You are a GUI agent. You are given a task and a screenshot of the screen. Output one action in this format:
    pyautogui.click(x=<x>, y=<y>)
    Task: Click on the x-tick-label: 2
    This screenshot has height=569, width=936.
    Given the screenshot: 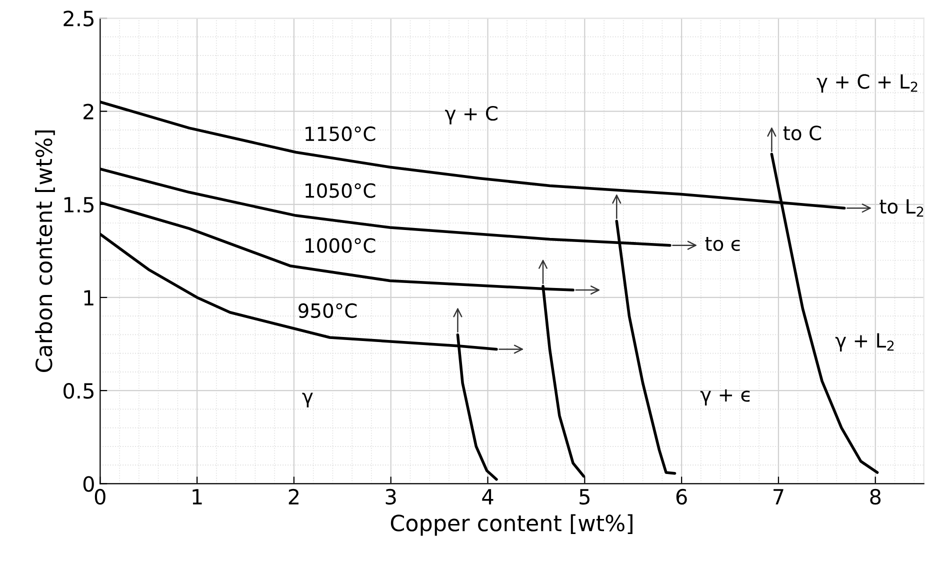 What is the action you would take?
    pyautogui.click(x=293, y=496)
    